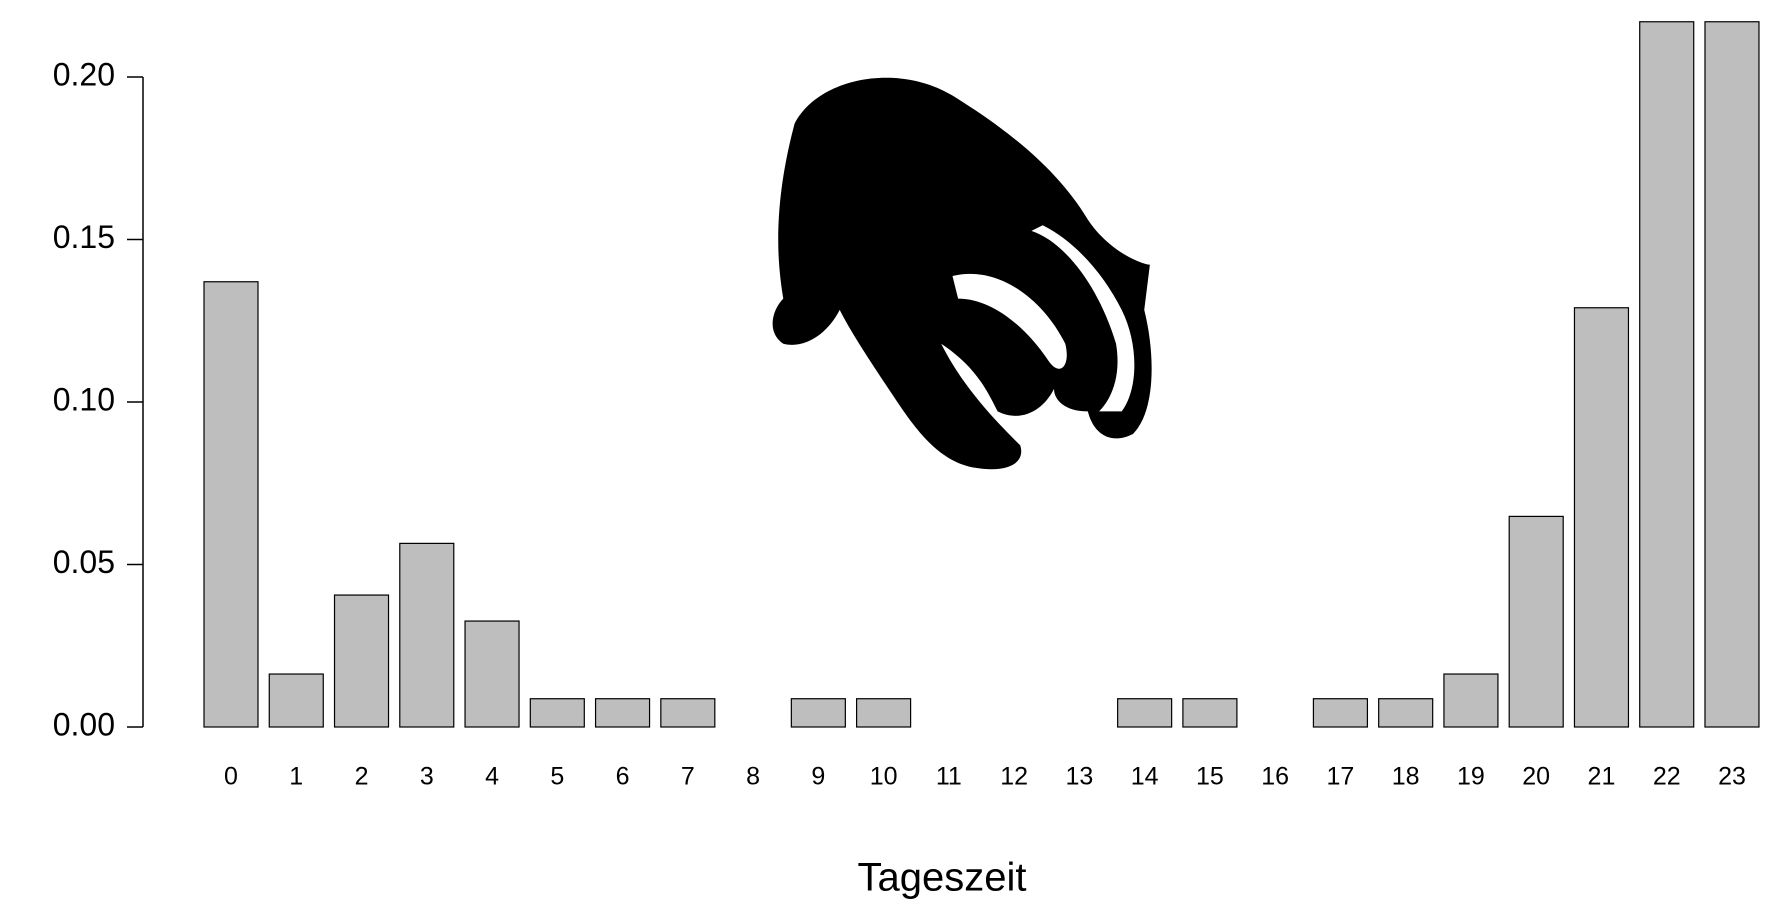 This screenshot has width=1768, height=902. I want to click on x-tick-label: 0, so click(231, 777).